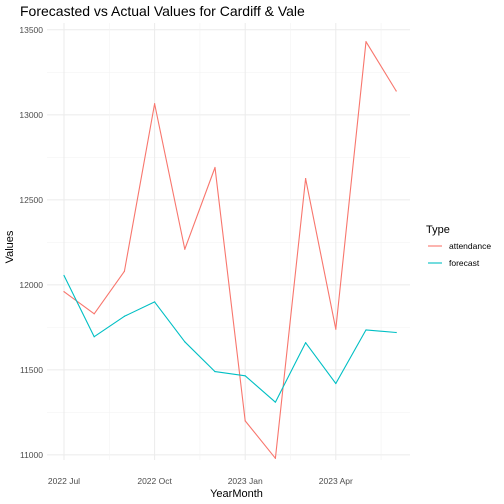  I want to click on y-tick-label: 11500, so click(31, 370).